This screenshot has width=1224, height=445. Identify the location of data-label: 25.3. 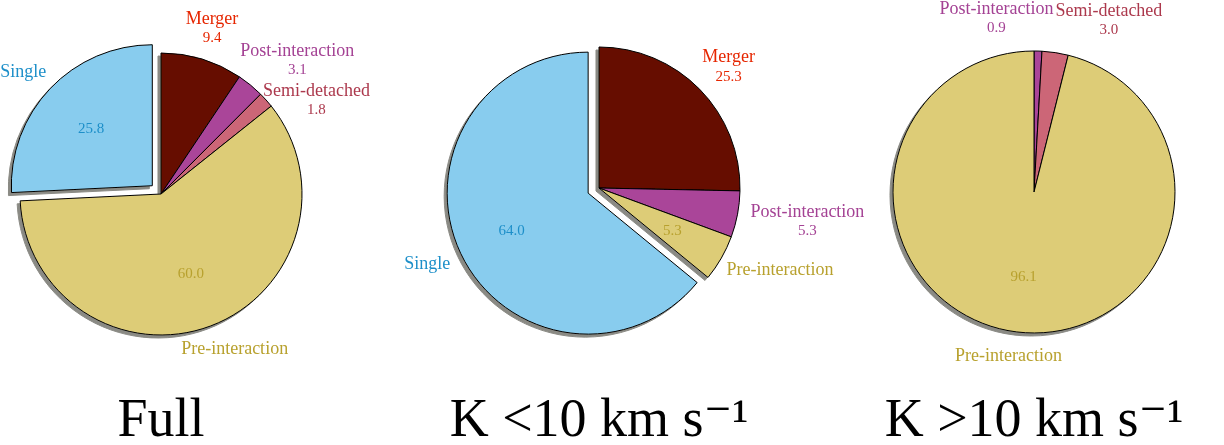
(728, 75).